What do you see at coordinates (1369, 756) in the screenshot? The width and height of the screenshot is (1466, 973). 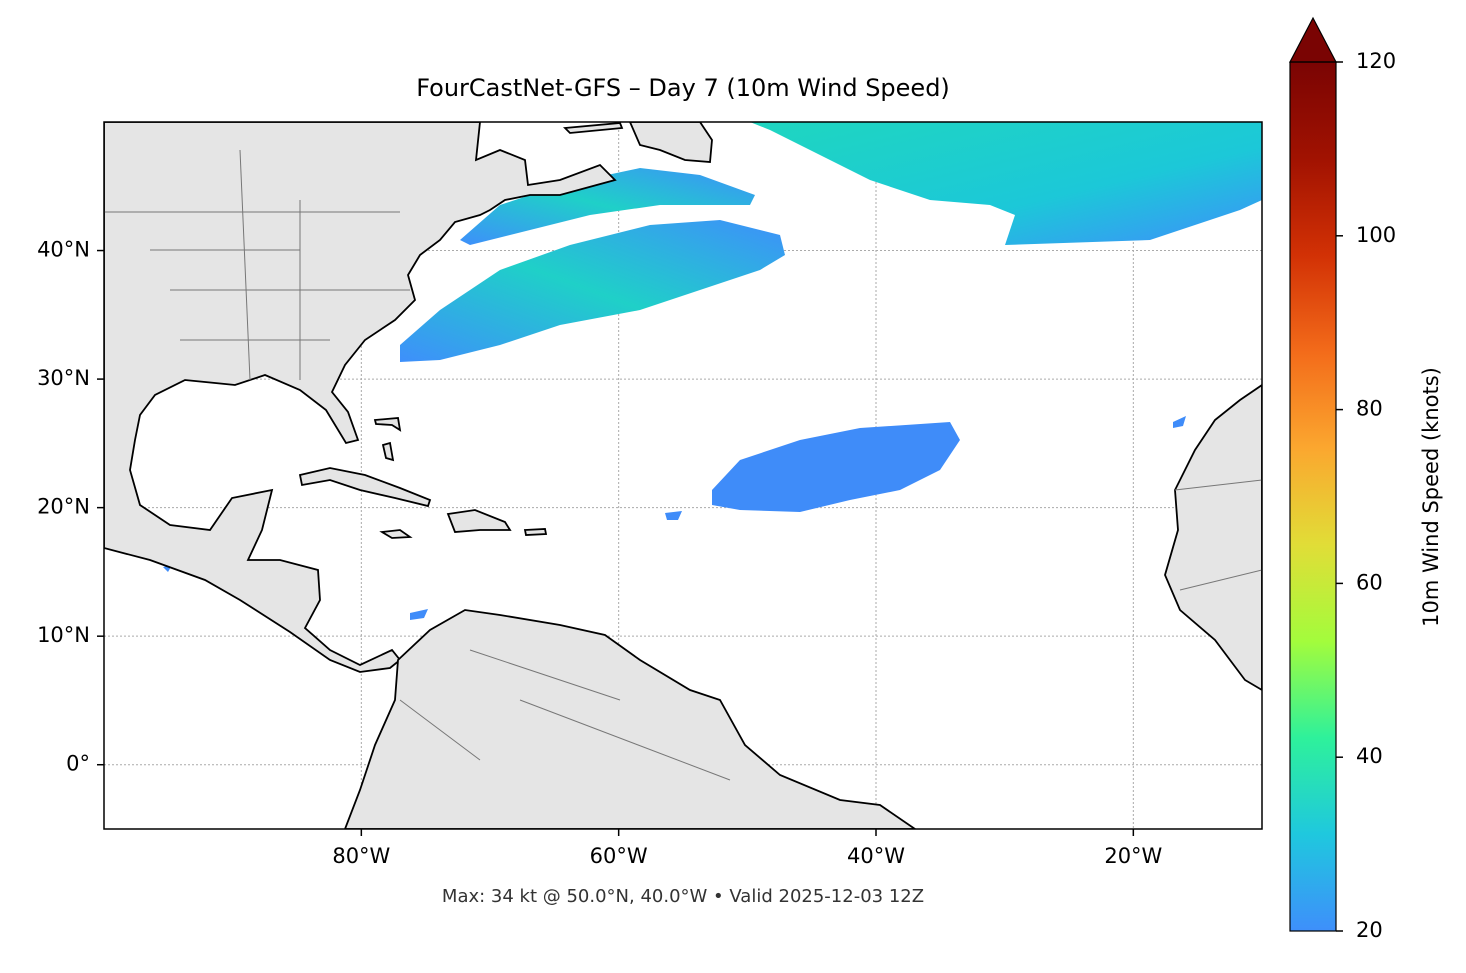 I see `colorbar-tick-label: 40` at bounding box center [1369, 756].